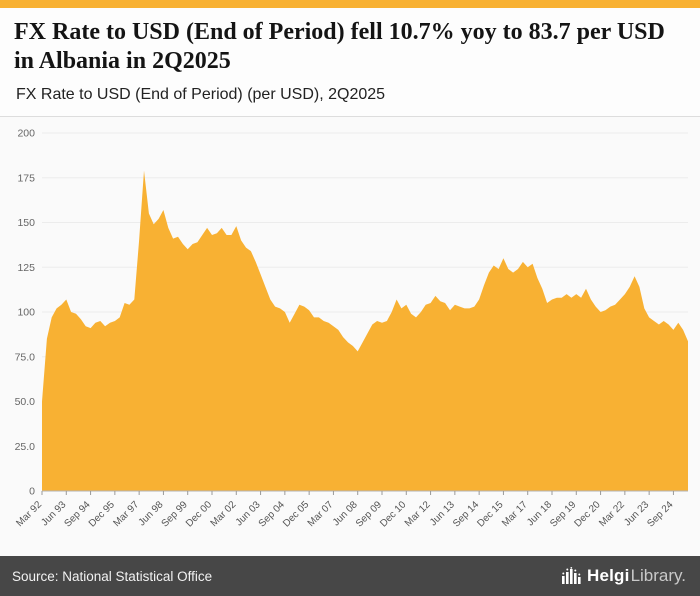 This screenshot has height=596, width=700. What do you see at coordinates (660, 514) in the screenshot?
I see `svg-text: Sep 24` at bounding box center [660, 514].